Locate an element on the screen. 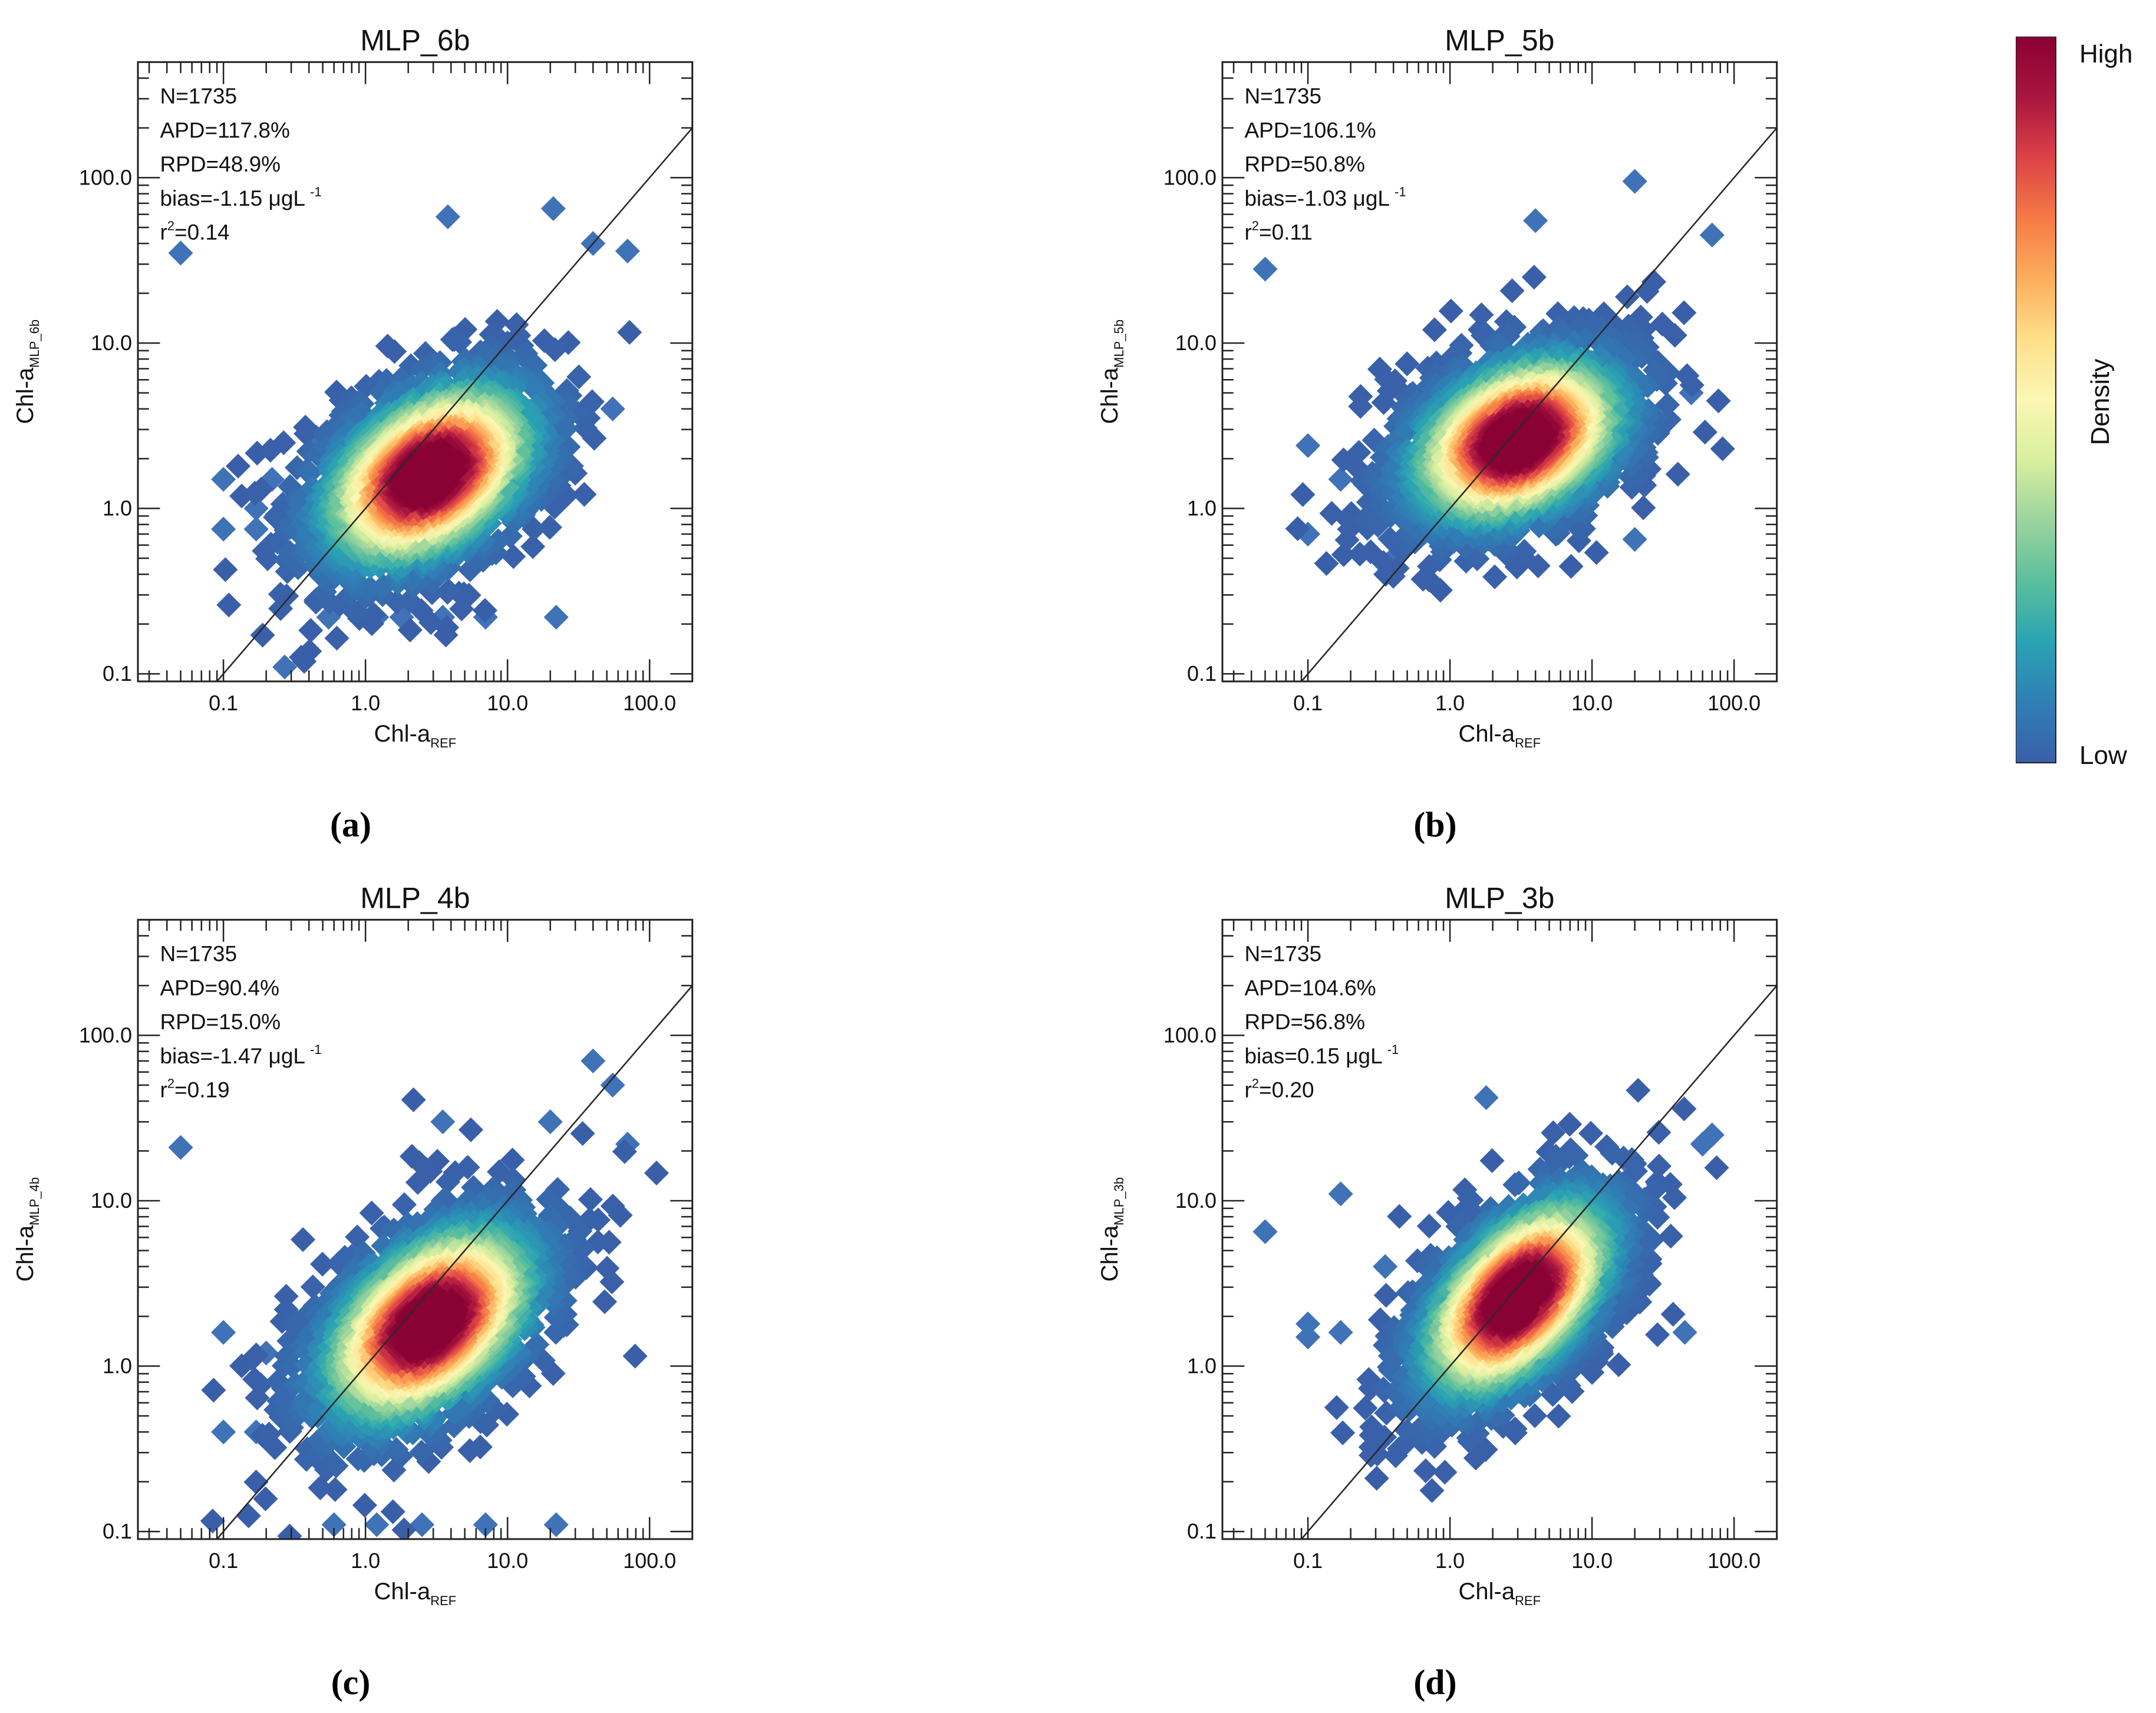 Image resolution: width=2156 pixels, height=1713 pixels. plot-frame is located at coordinates (1499, 372).